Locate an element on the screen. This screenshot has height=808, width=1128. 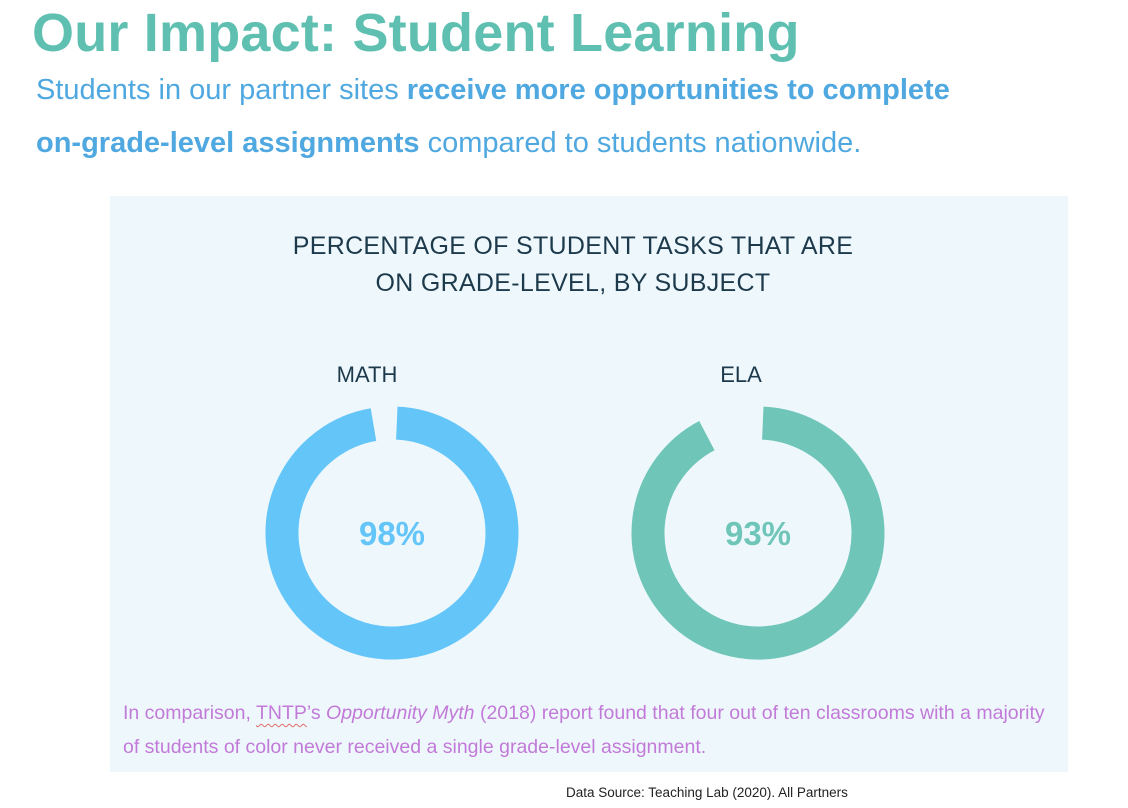
subtitle-text: Students in our partner sites is located at coordinates (221, 90).